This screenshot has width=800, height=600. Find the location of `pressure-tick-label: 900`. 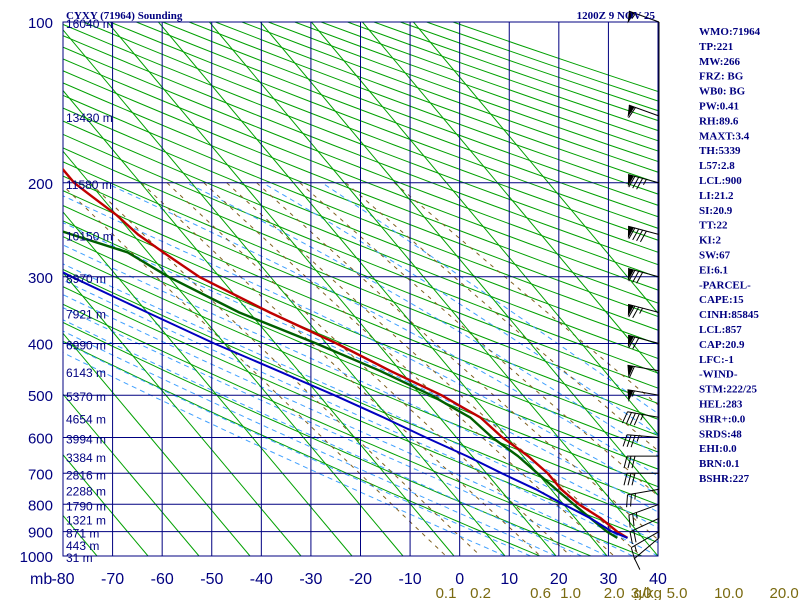

pressure-tick-label: 900 is located at coordinates (40, 533).